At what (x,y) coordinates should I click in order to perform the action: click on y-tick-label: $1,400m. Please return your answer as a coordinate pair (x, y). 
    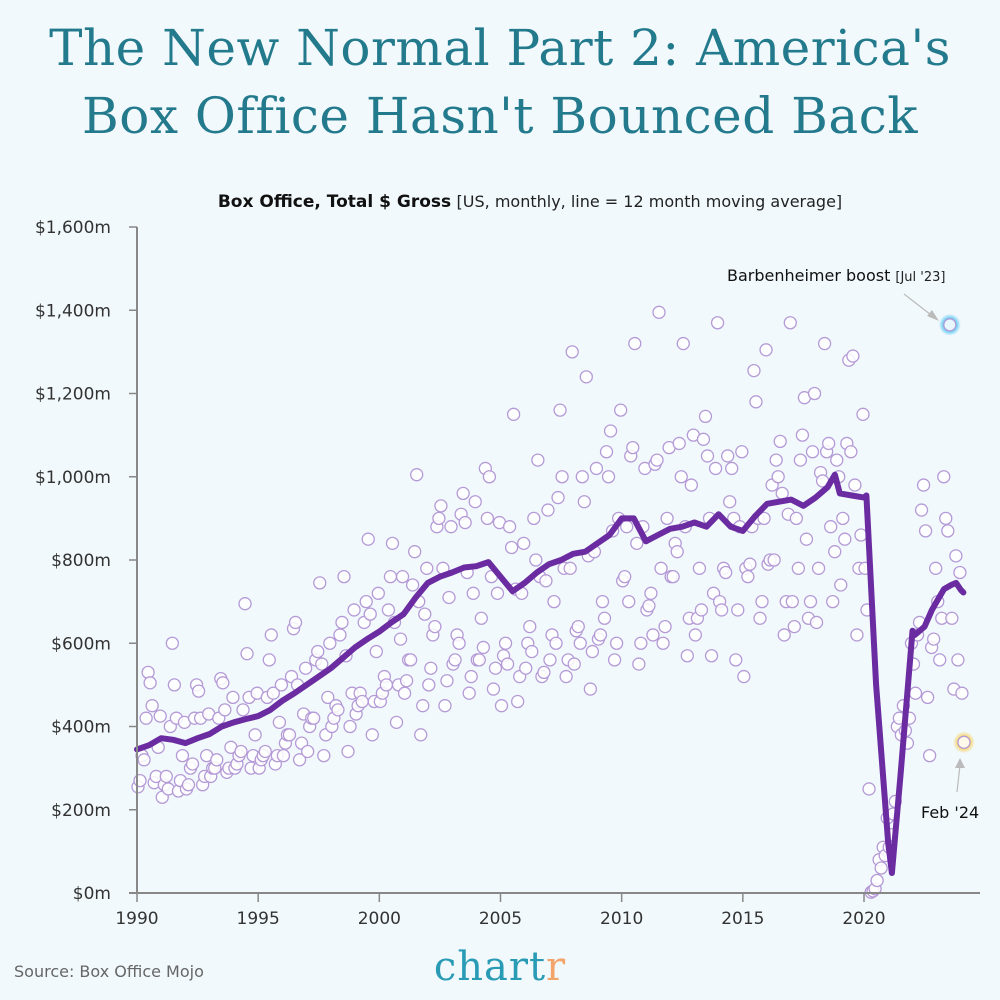
    Looking at the image, I should click on (73, 311).